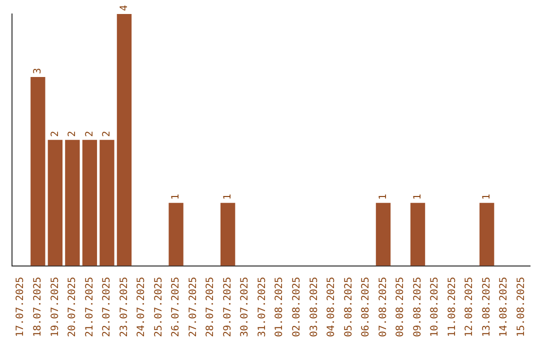 This screenshot has height=340, width=540. Describe the element at coordinates (418, 307) in the screenshot. I see `x-tick-label: 09.08.2025` at that location.